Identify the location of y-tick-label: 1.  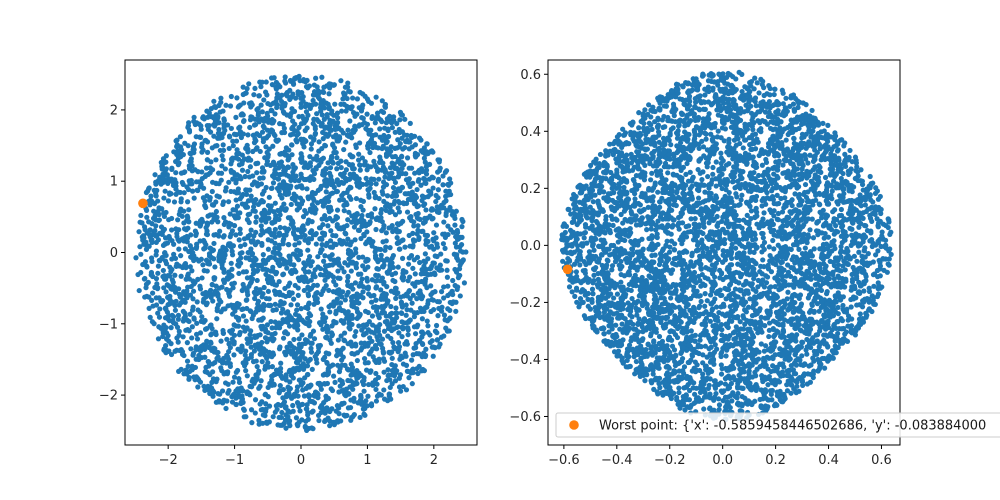
(114, 182).